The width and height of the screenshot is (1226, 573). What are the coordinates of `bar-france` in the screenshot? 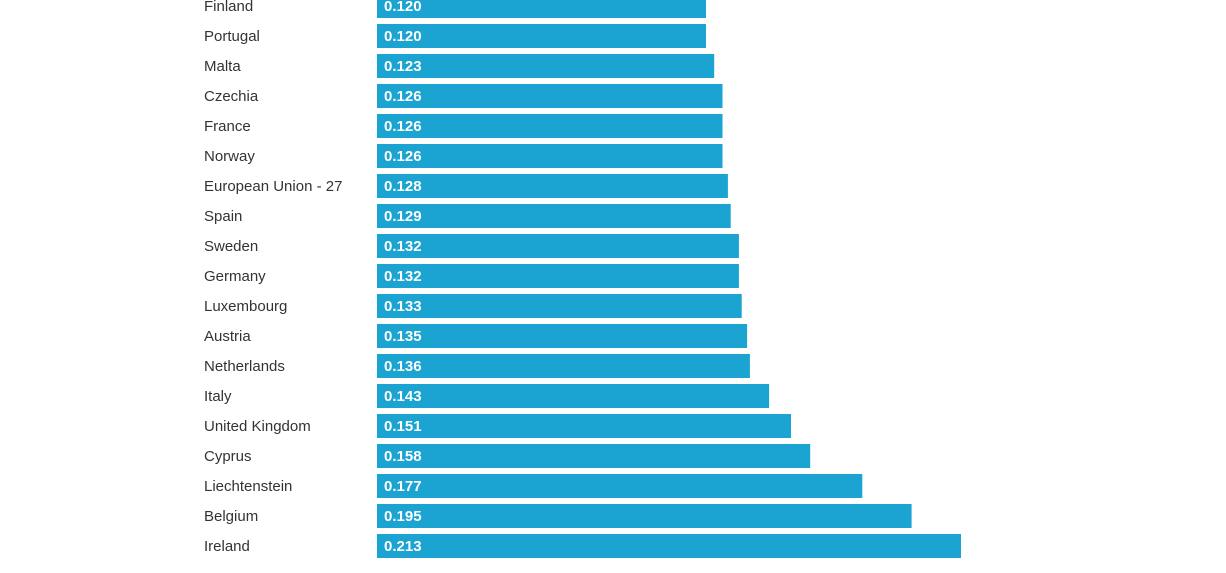 It's located at (550, 126).